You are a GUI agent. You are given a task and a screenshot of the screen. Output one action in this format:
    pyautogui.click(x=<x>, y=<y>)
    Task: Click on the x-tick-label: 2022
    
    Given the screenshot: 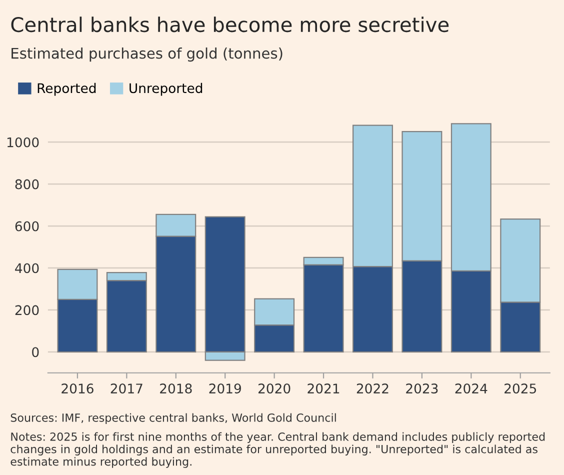 What is the action you would take?
    pyautogui.click(x=372, y=389)
    